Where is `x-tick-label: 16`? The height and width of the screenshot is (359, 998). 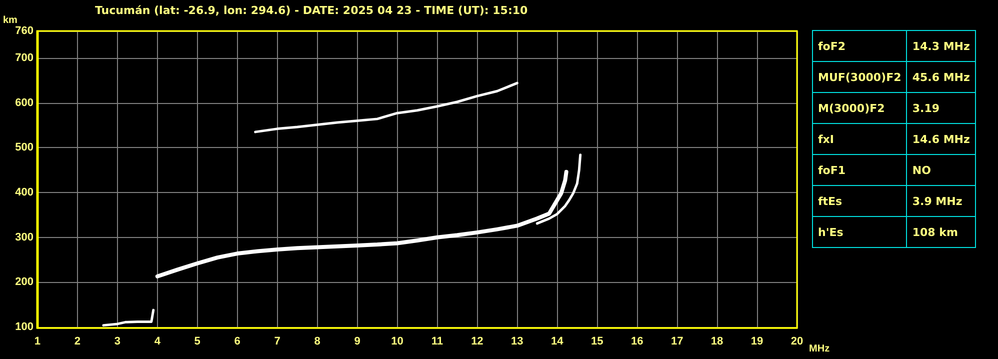
x-tick-label: 16 is located at coordinates (637, 342).